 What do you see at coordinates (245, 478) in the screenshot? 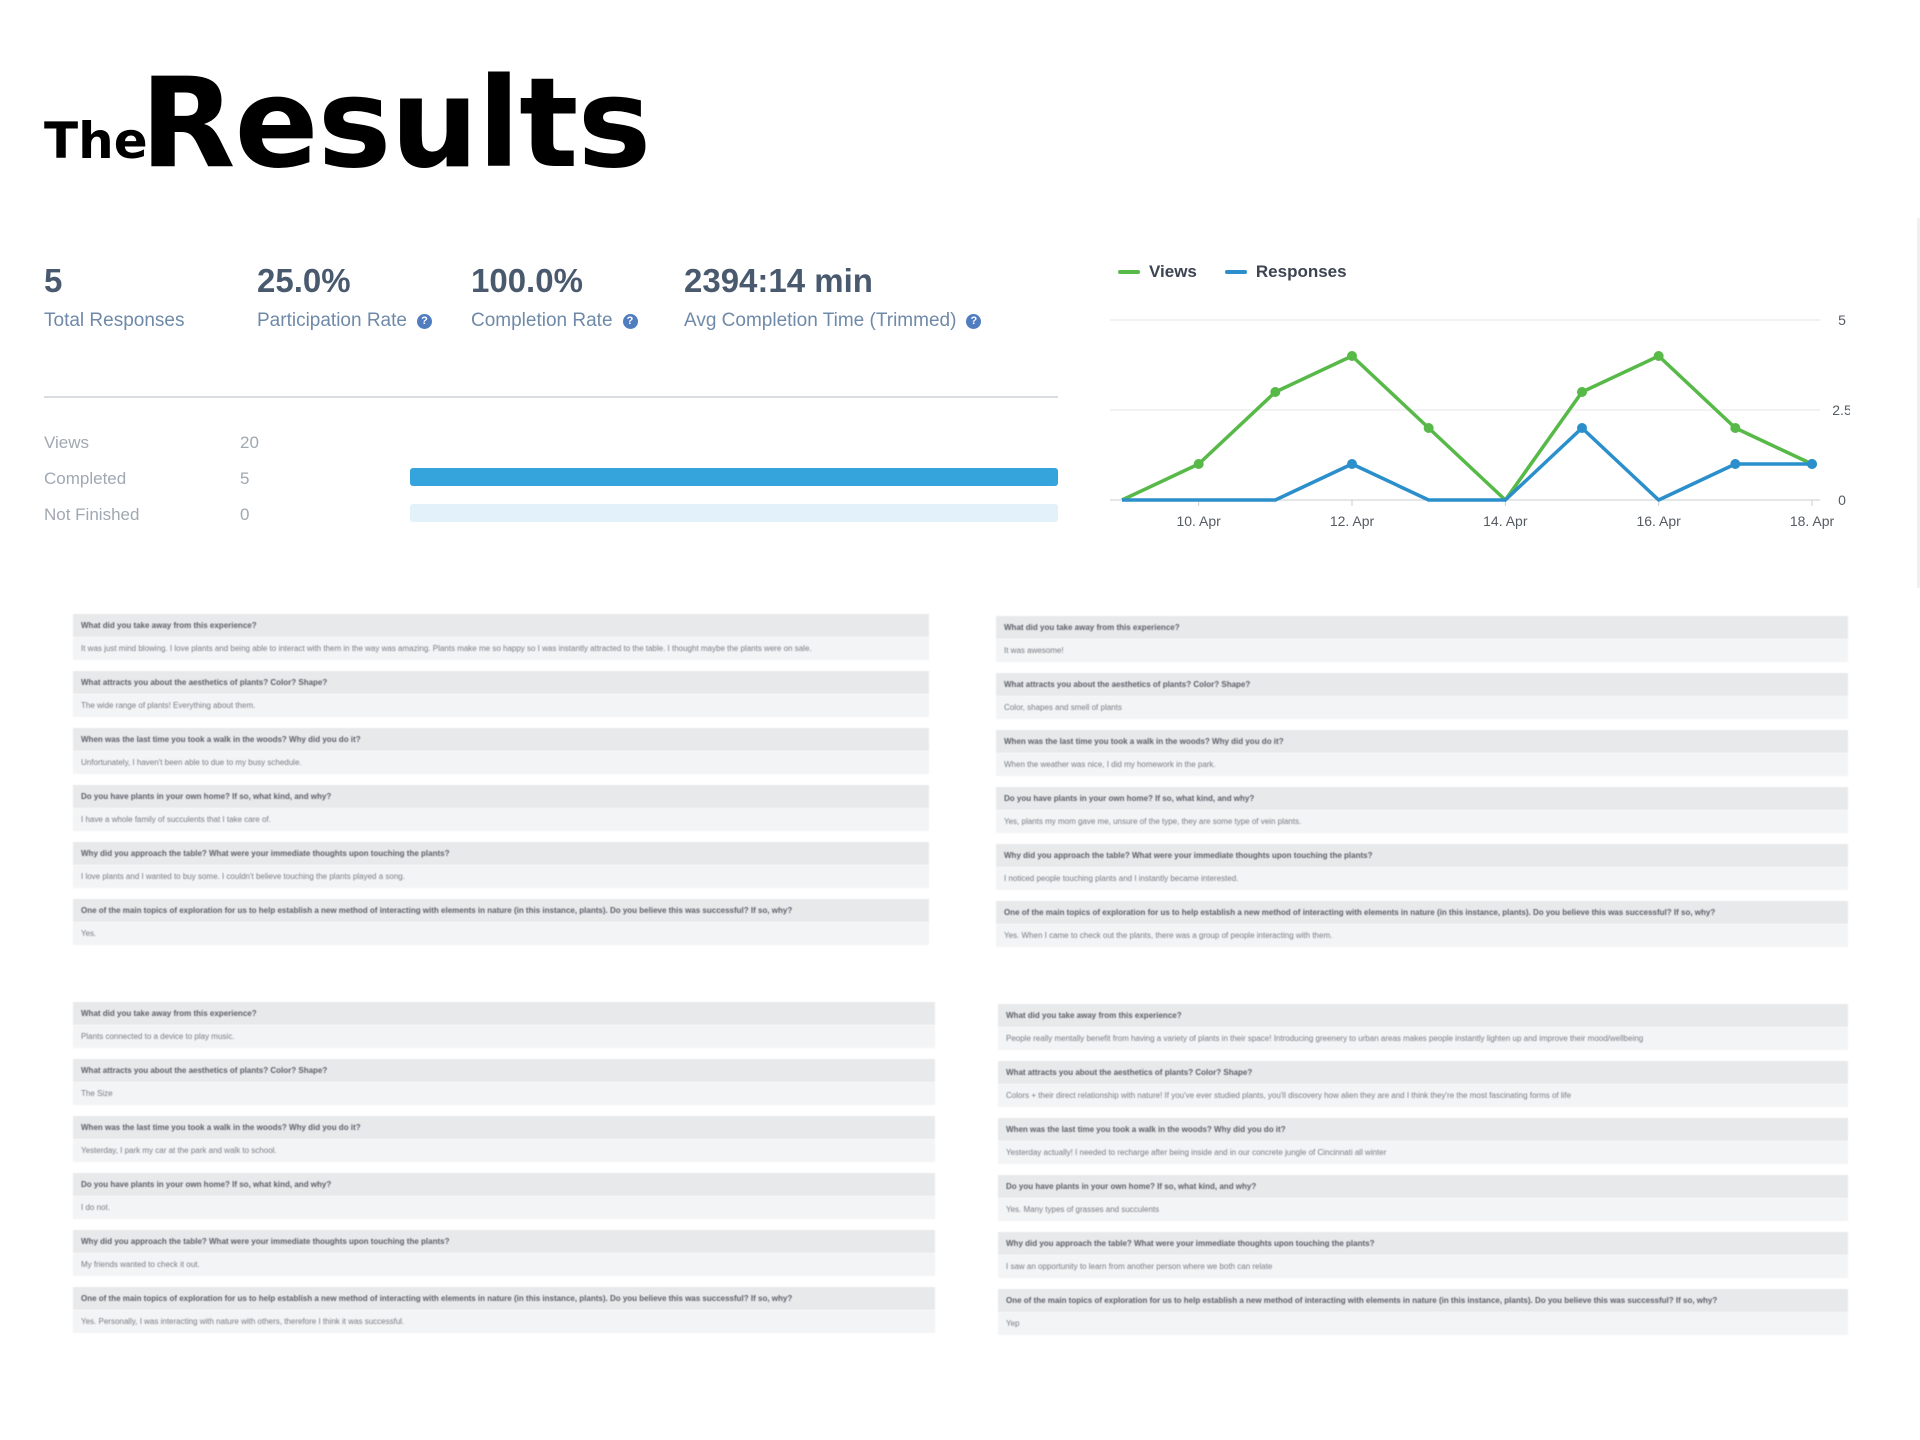
I see `row-value: 5` at bounding box center [245, 478].